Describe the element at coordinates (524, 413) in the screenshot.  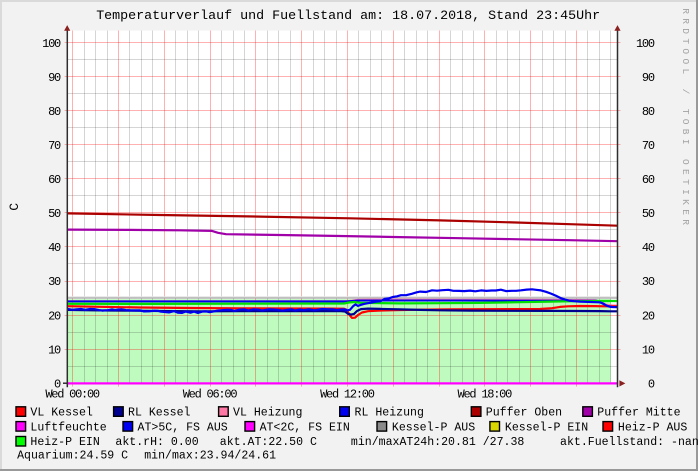
I see `svg-text: Puffer Oben` at that location.